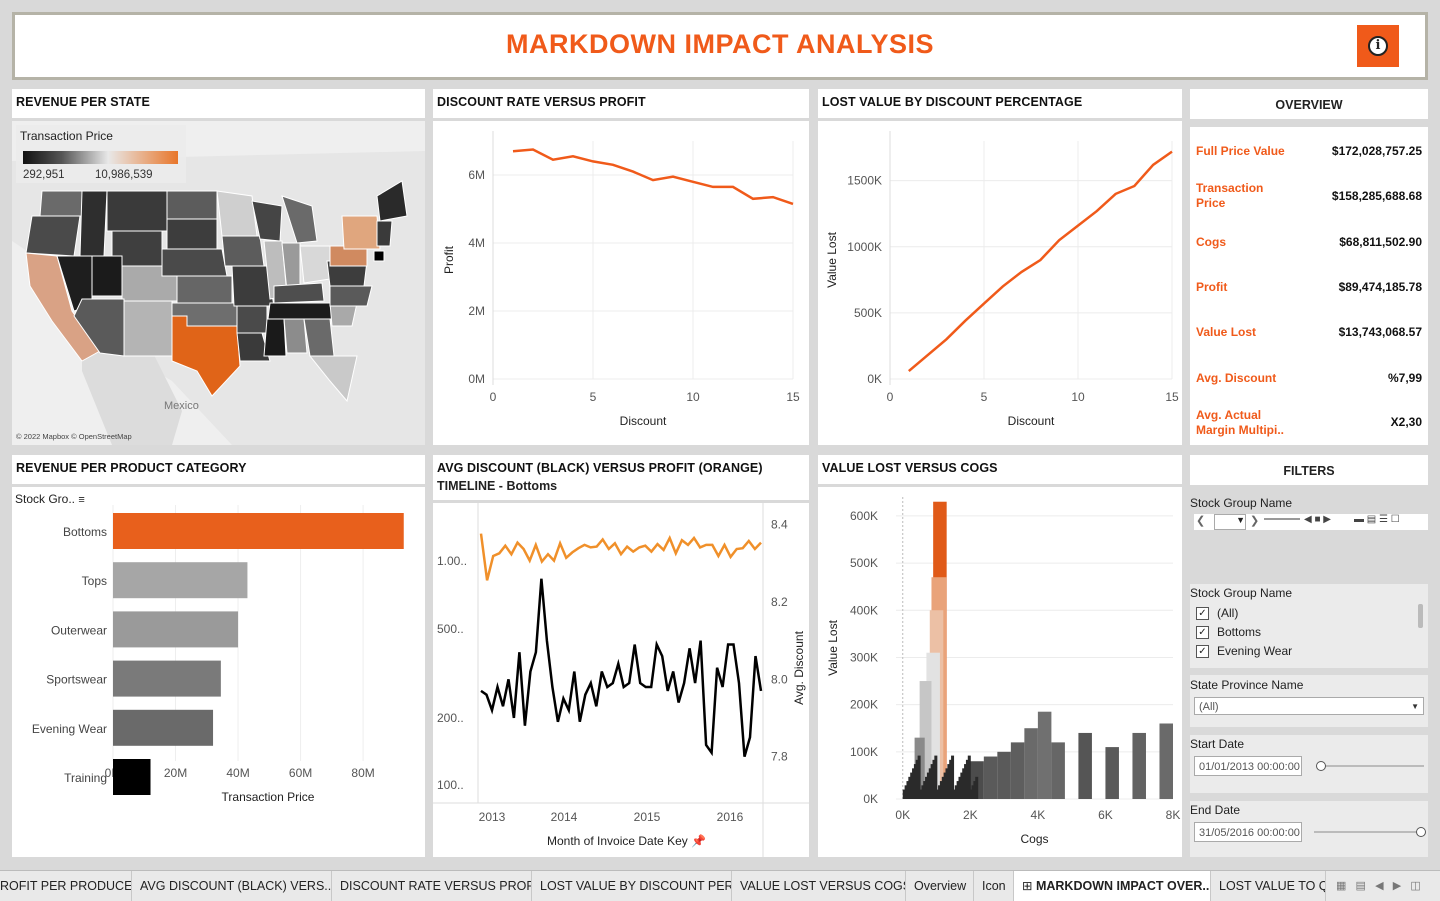 This screenshot has height=901, width=1440. I want to click on category-label: Sportswear, so click(76, 680).